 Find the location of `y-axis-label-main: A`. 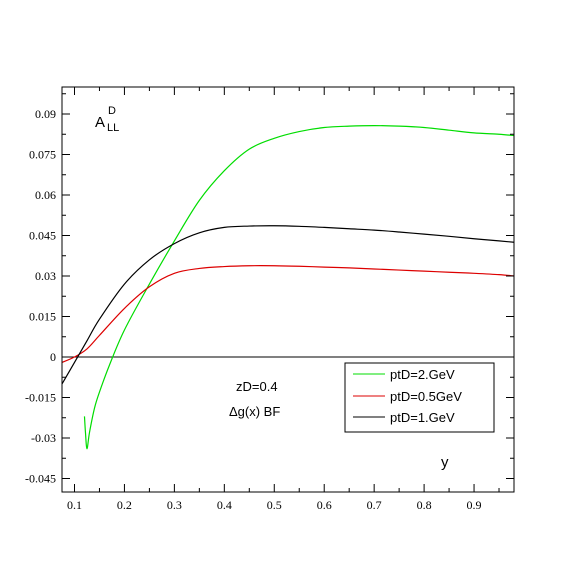

y-axis-label-main: A is located at coordinates (100, 122).